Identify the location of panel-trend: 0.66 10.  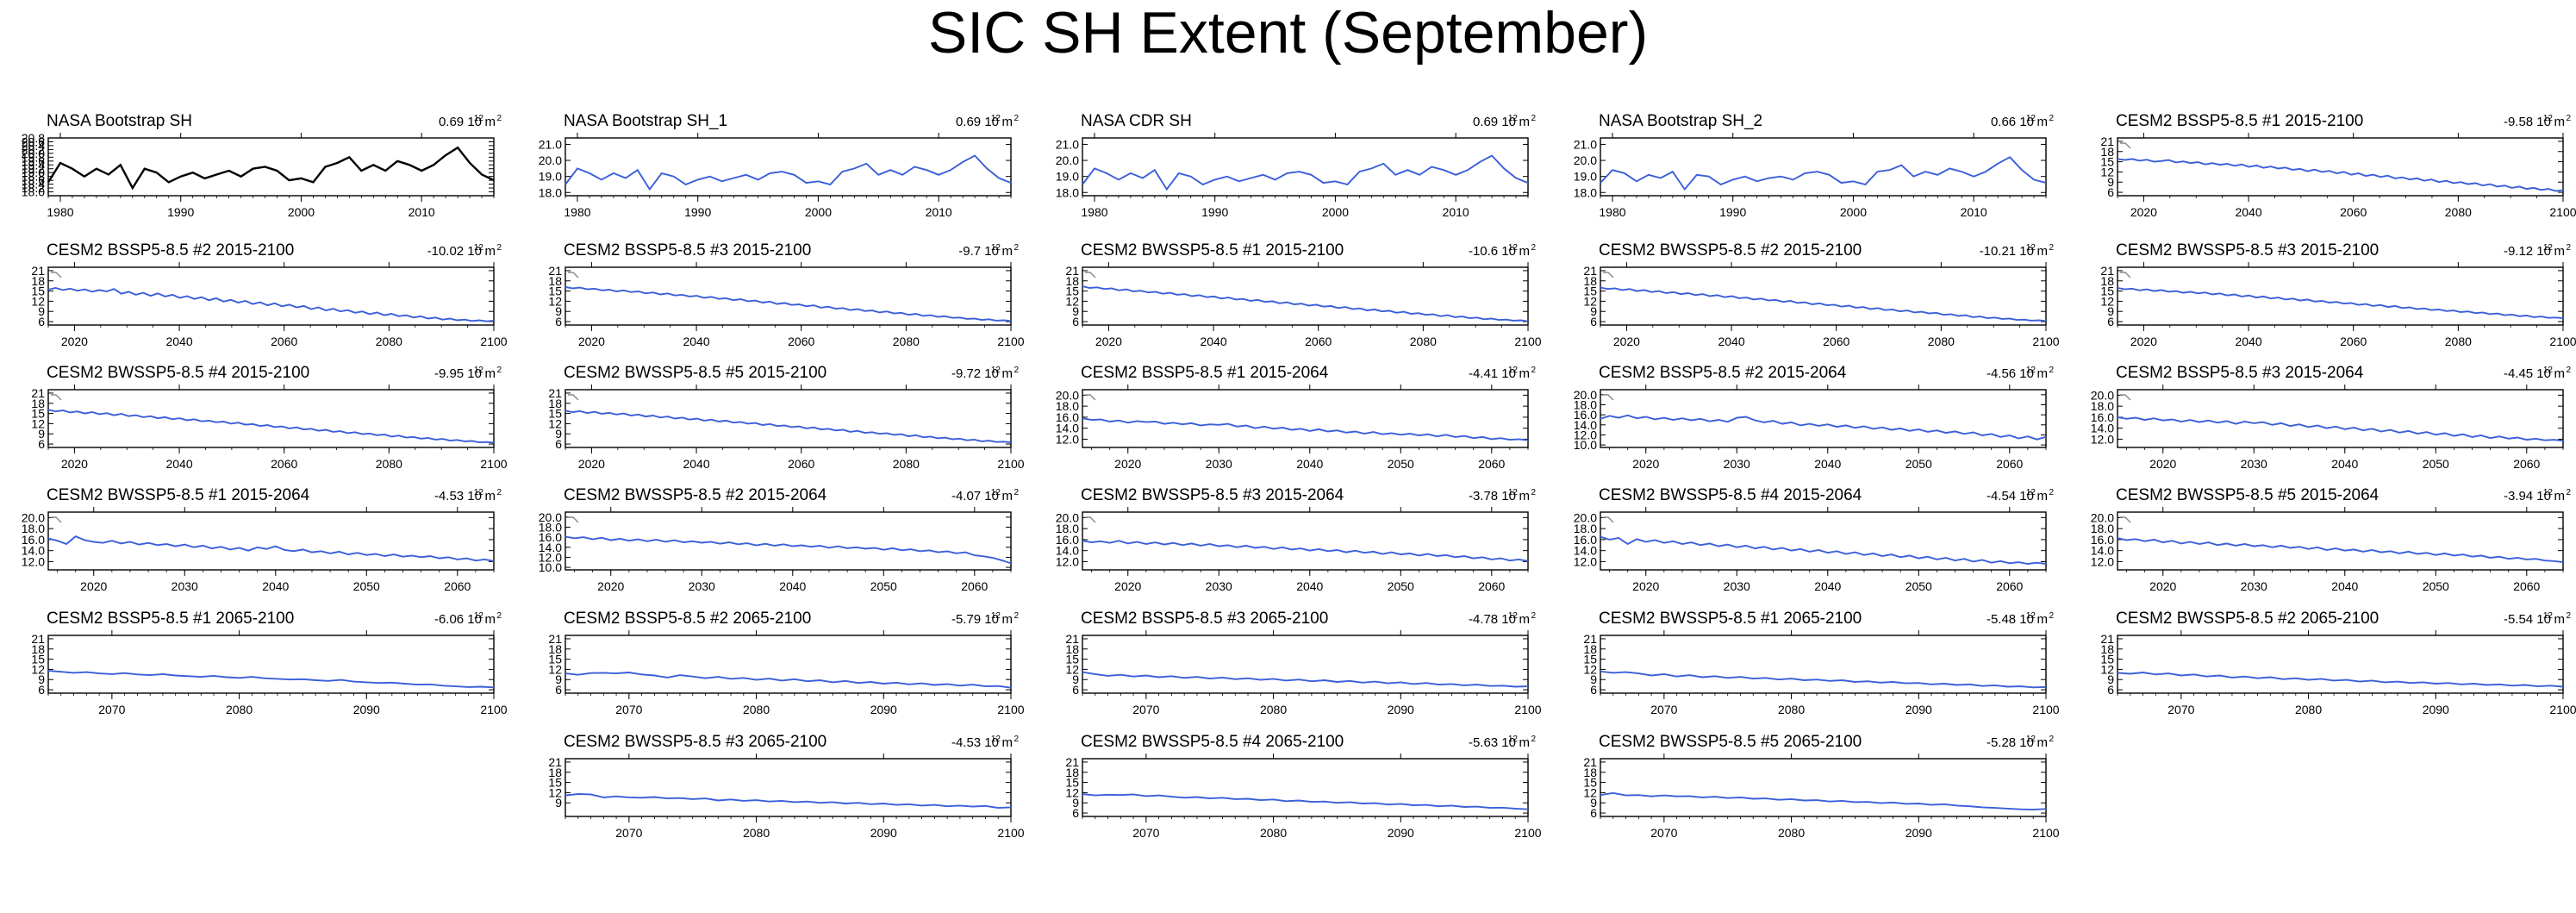
(2012, 122).